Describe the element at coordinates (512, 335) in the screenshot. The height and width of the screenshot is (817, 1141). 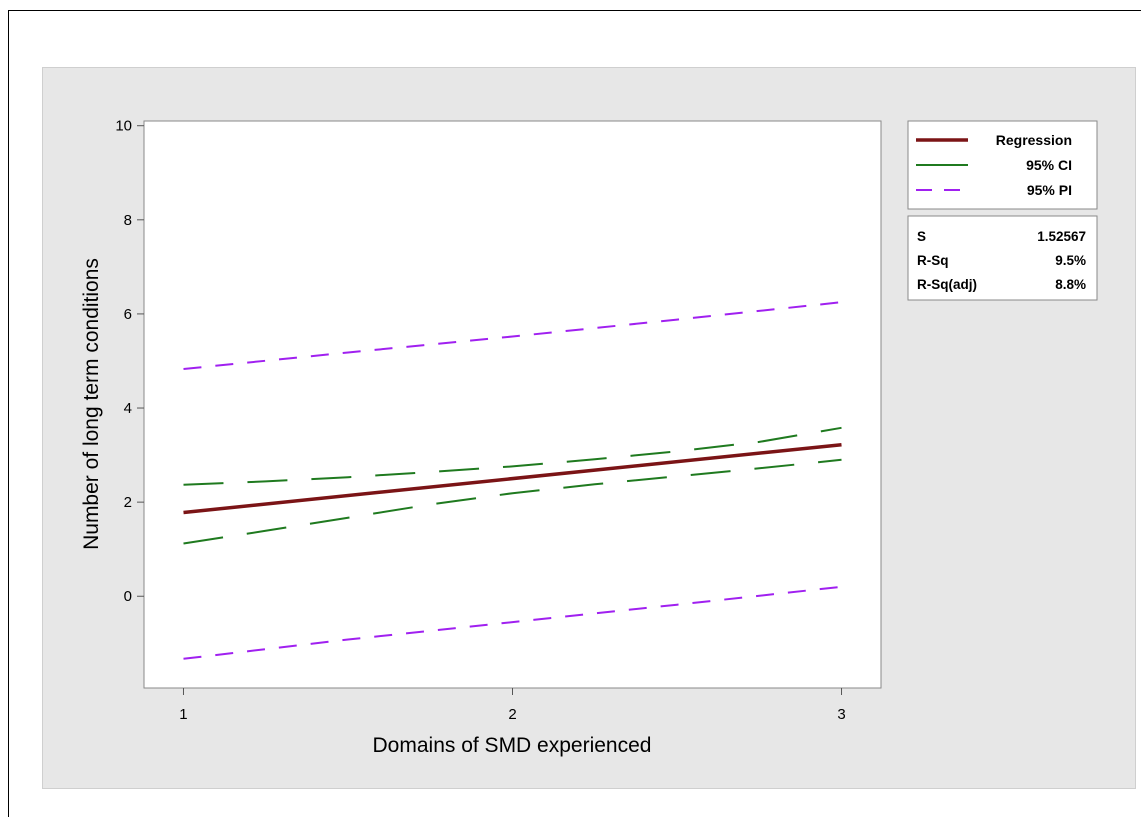
I see `95-pi-upper-line` at that location.